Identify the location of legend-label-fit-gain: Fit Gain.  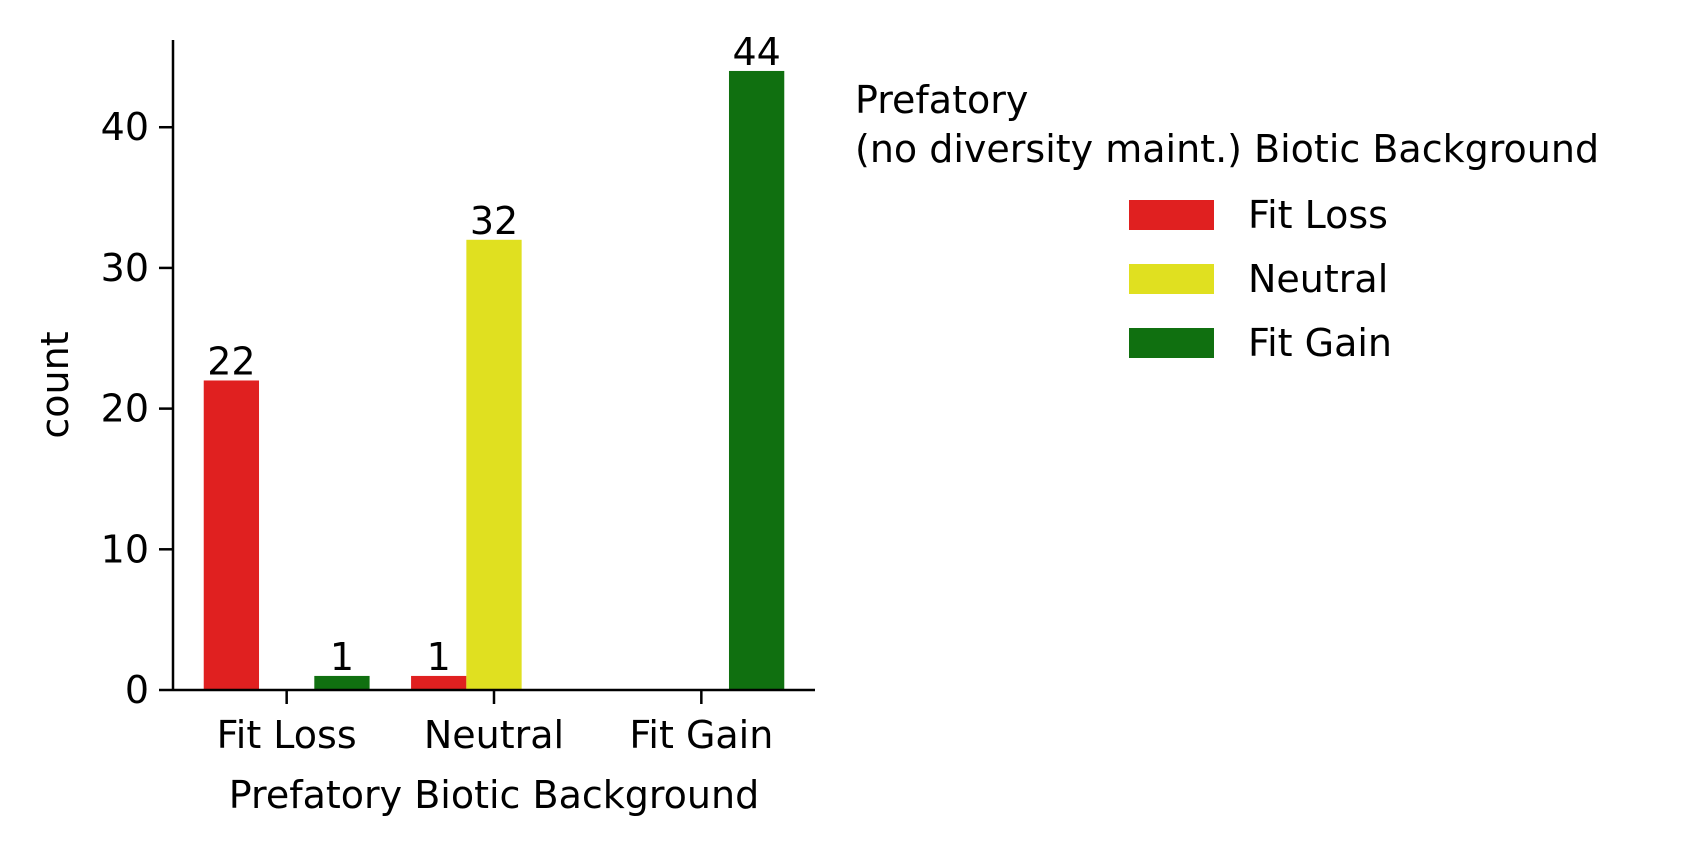
(1320, 342).